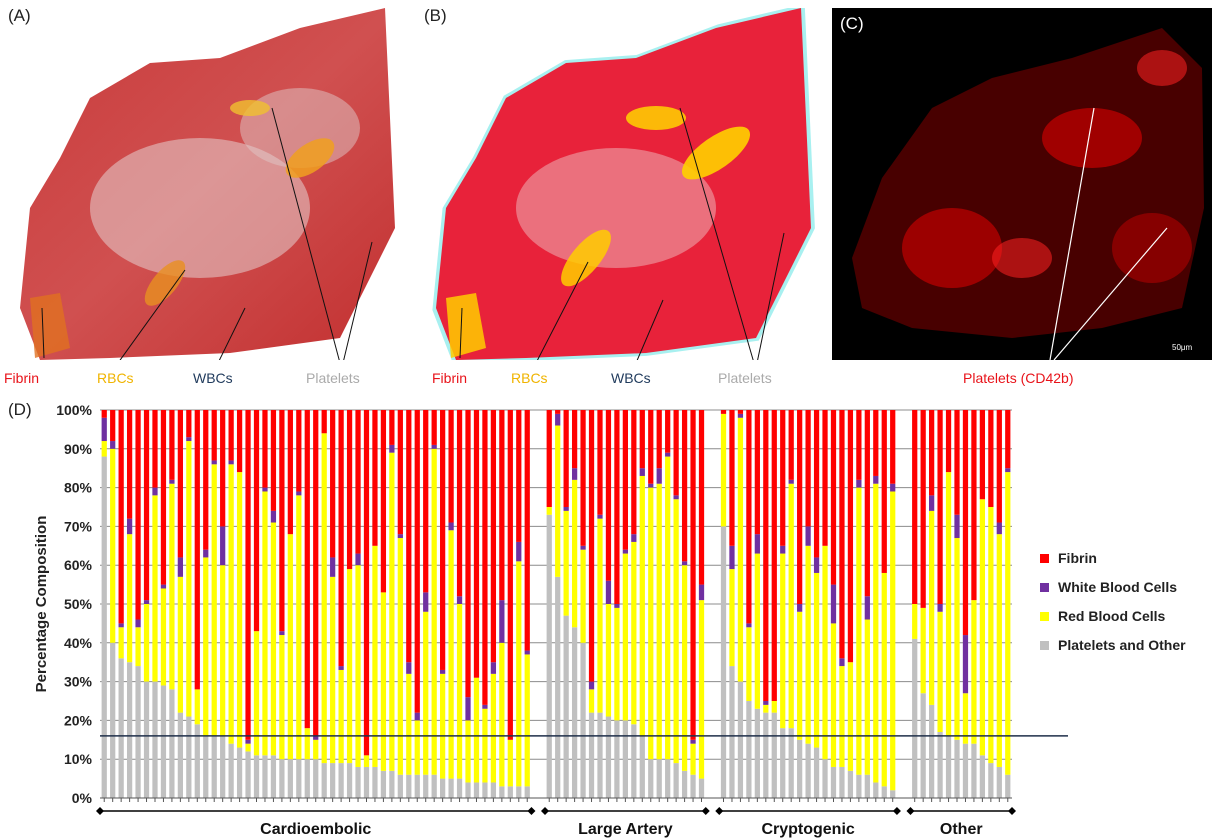  I want to click on group-label: Cardioembolic, so click(315, 829).